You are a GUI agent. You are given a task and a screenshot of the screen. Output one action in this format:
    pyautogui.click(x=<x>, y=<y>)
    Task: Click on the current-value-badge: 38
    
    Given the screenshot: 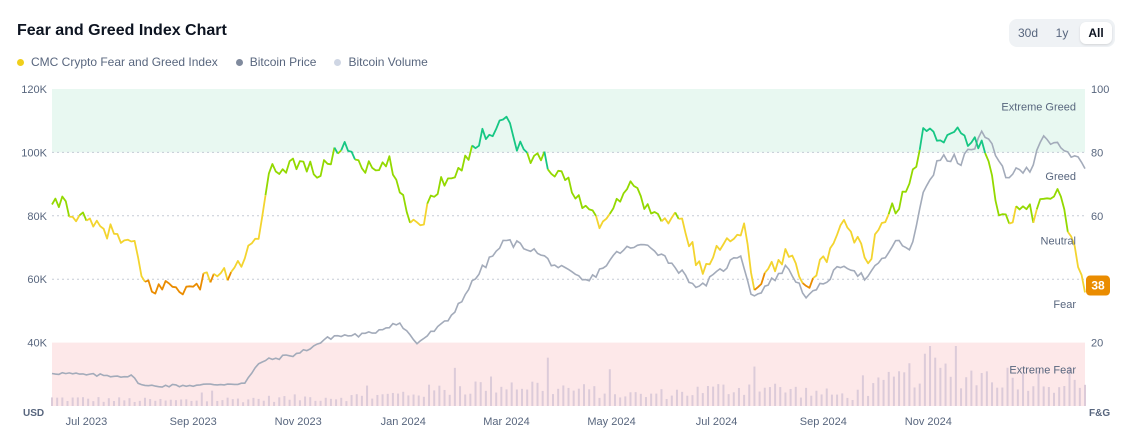 What is the action you would take?
    pyautogui.click(x=1098, y=285)
    